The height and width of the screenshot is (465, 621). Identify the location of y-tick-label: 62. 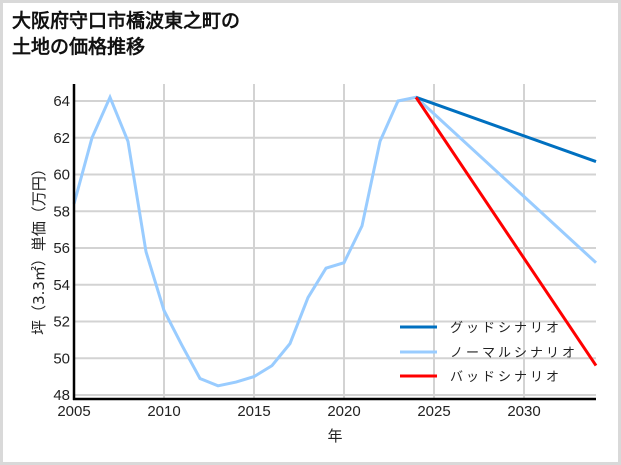
(61, 138).